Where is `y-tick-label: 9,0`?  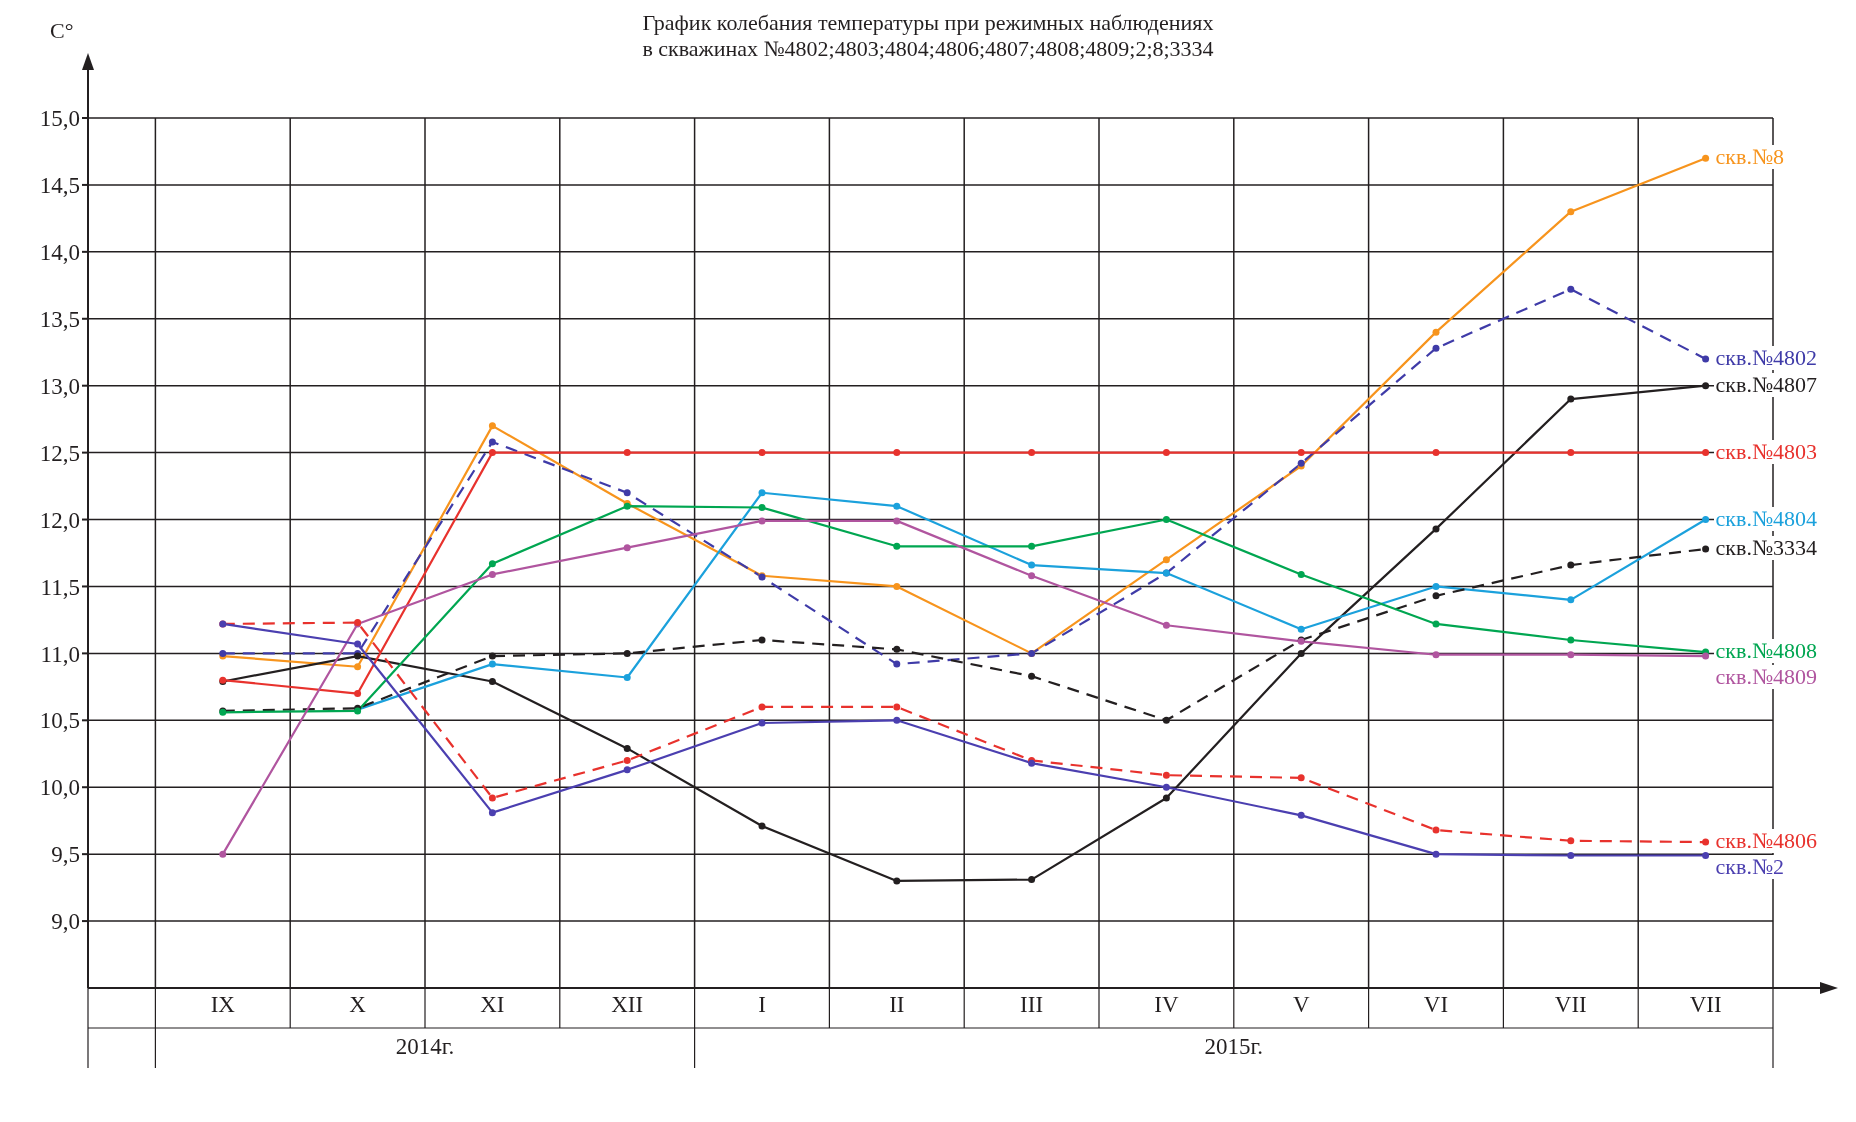
y-tick-label: 9,0 is located at coordinates (65, 922).